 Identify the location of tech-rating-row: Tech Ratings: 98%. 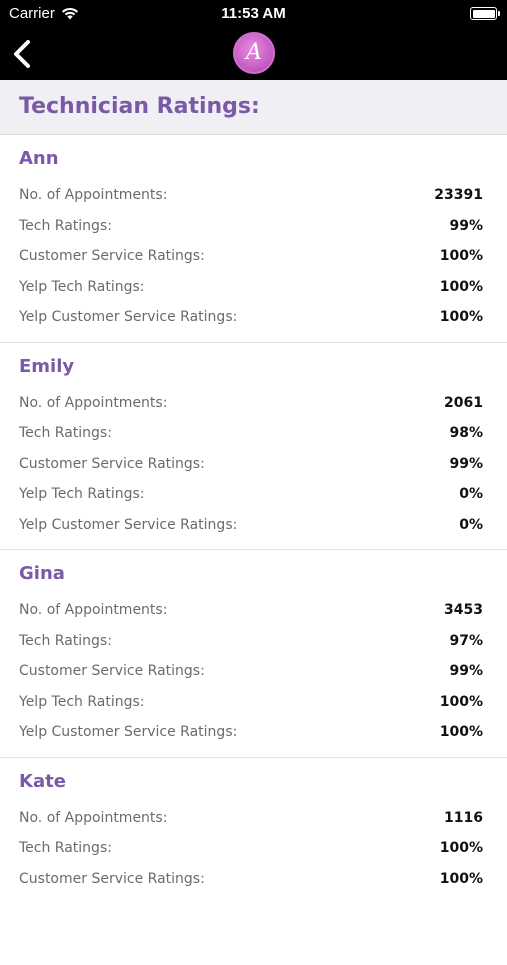
(251, 436).